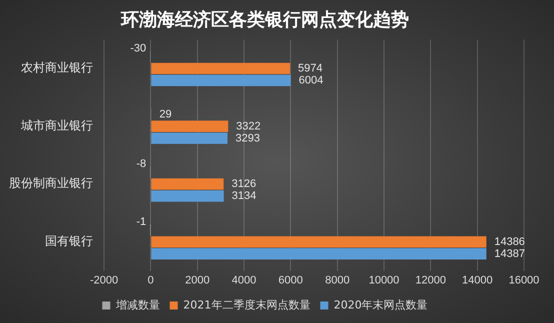  I want to click on data-label: 14387, so click(509, 254).